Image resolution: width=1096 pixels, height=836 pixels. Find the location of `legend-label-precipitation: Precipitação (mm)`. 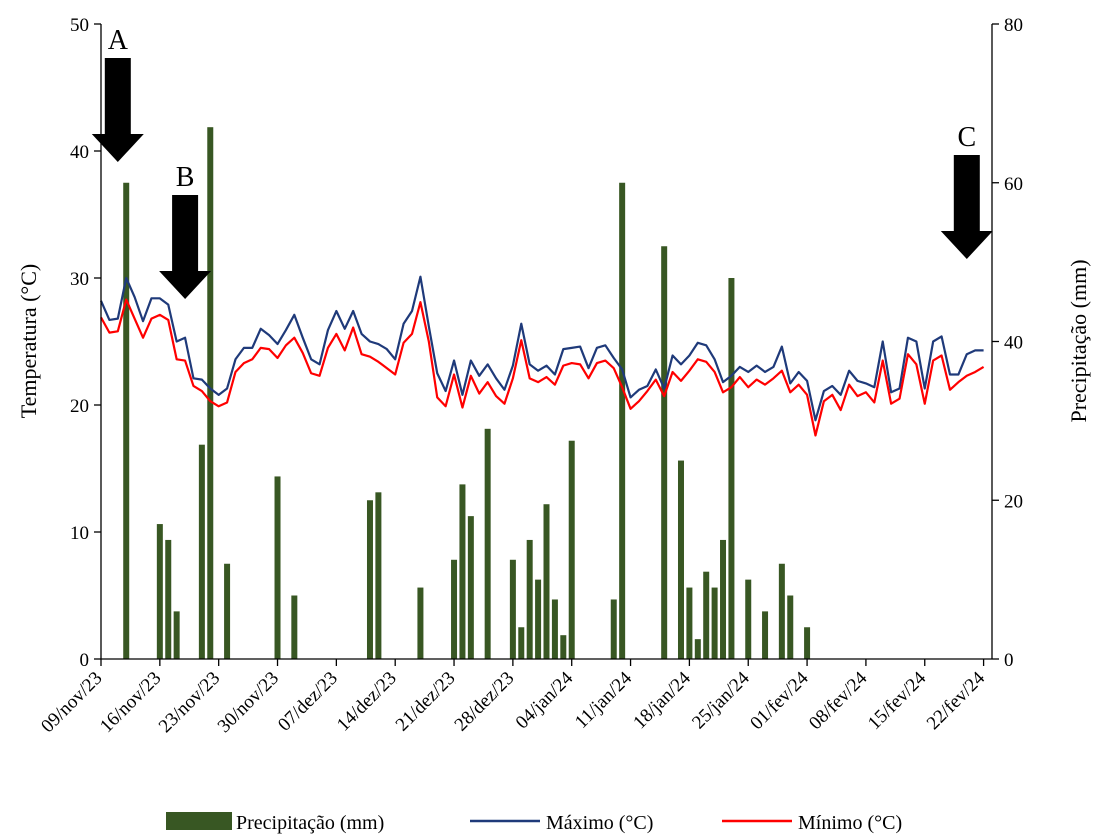

legend-label-precipitation: Precipitação (mm) is located at coordinates (310, 823).